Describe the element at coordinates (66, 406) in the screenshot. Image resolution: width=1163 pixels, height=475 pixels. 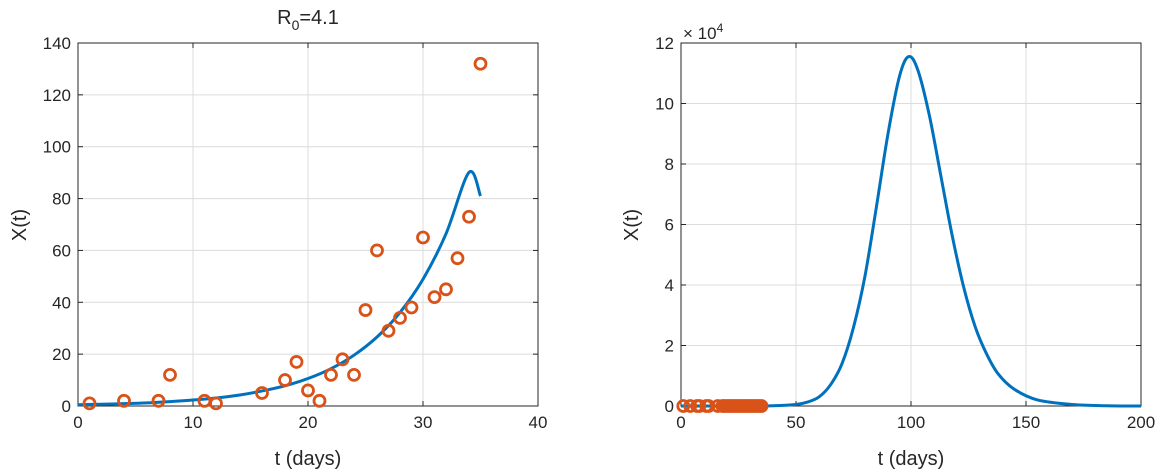
I see `left-y-tick-label: 0` at that location.